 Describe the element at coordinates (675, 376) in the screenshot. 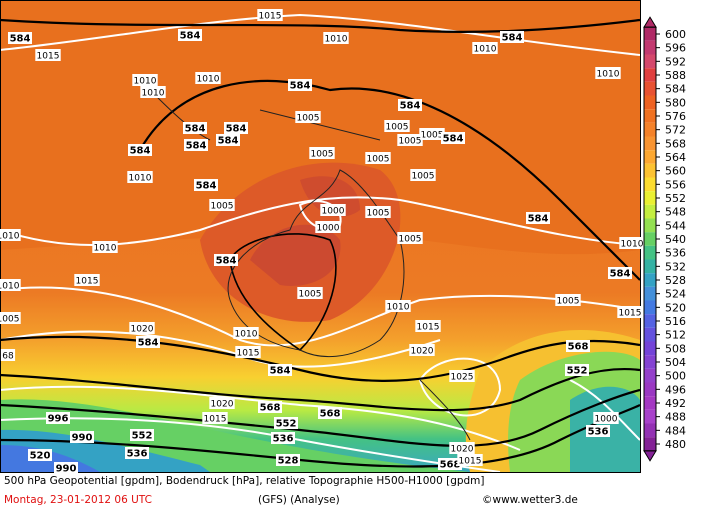

I see `legend-label: 500` at that location.